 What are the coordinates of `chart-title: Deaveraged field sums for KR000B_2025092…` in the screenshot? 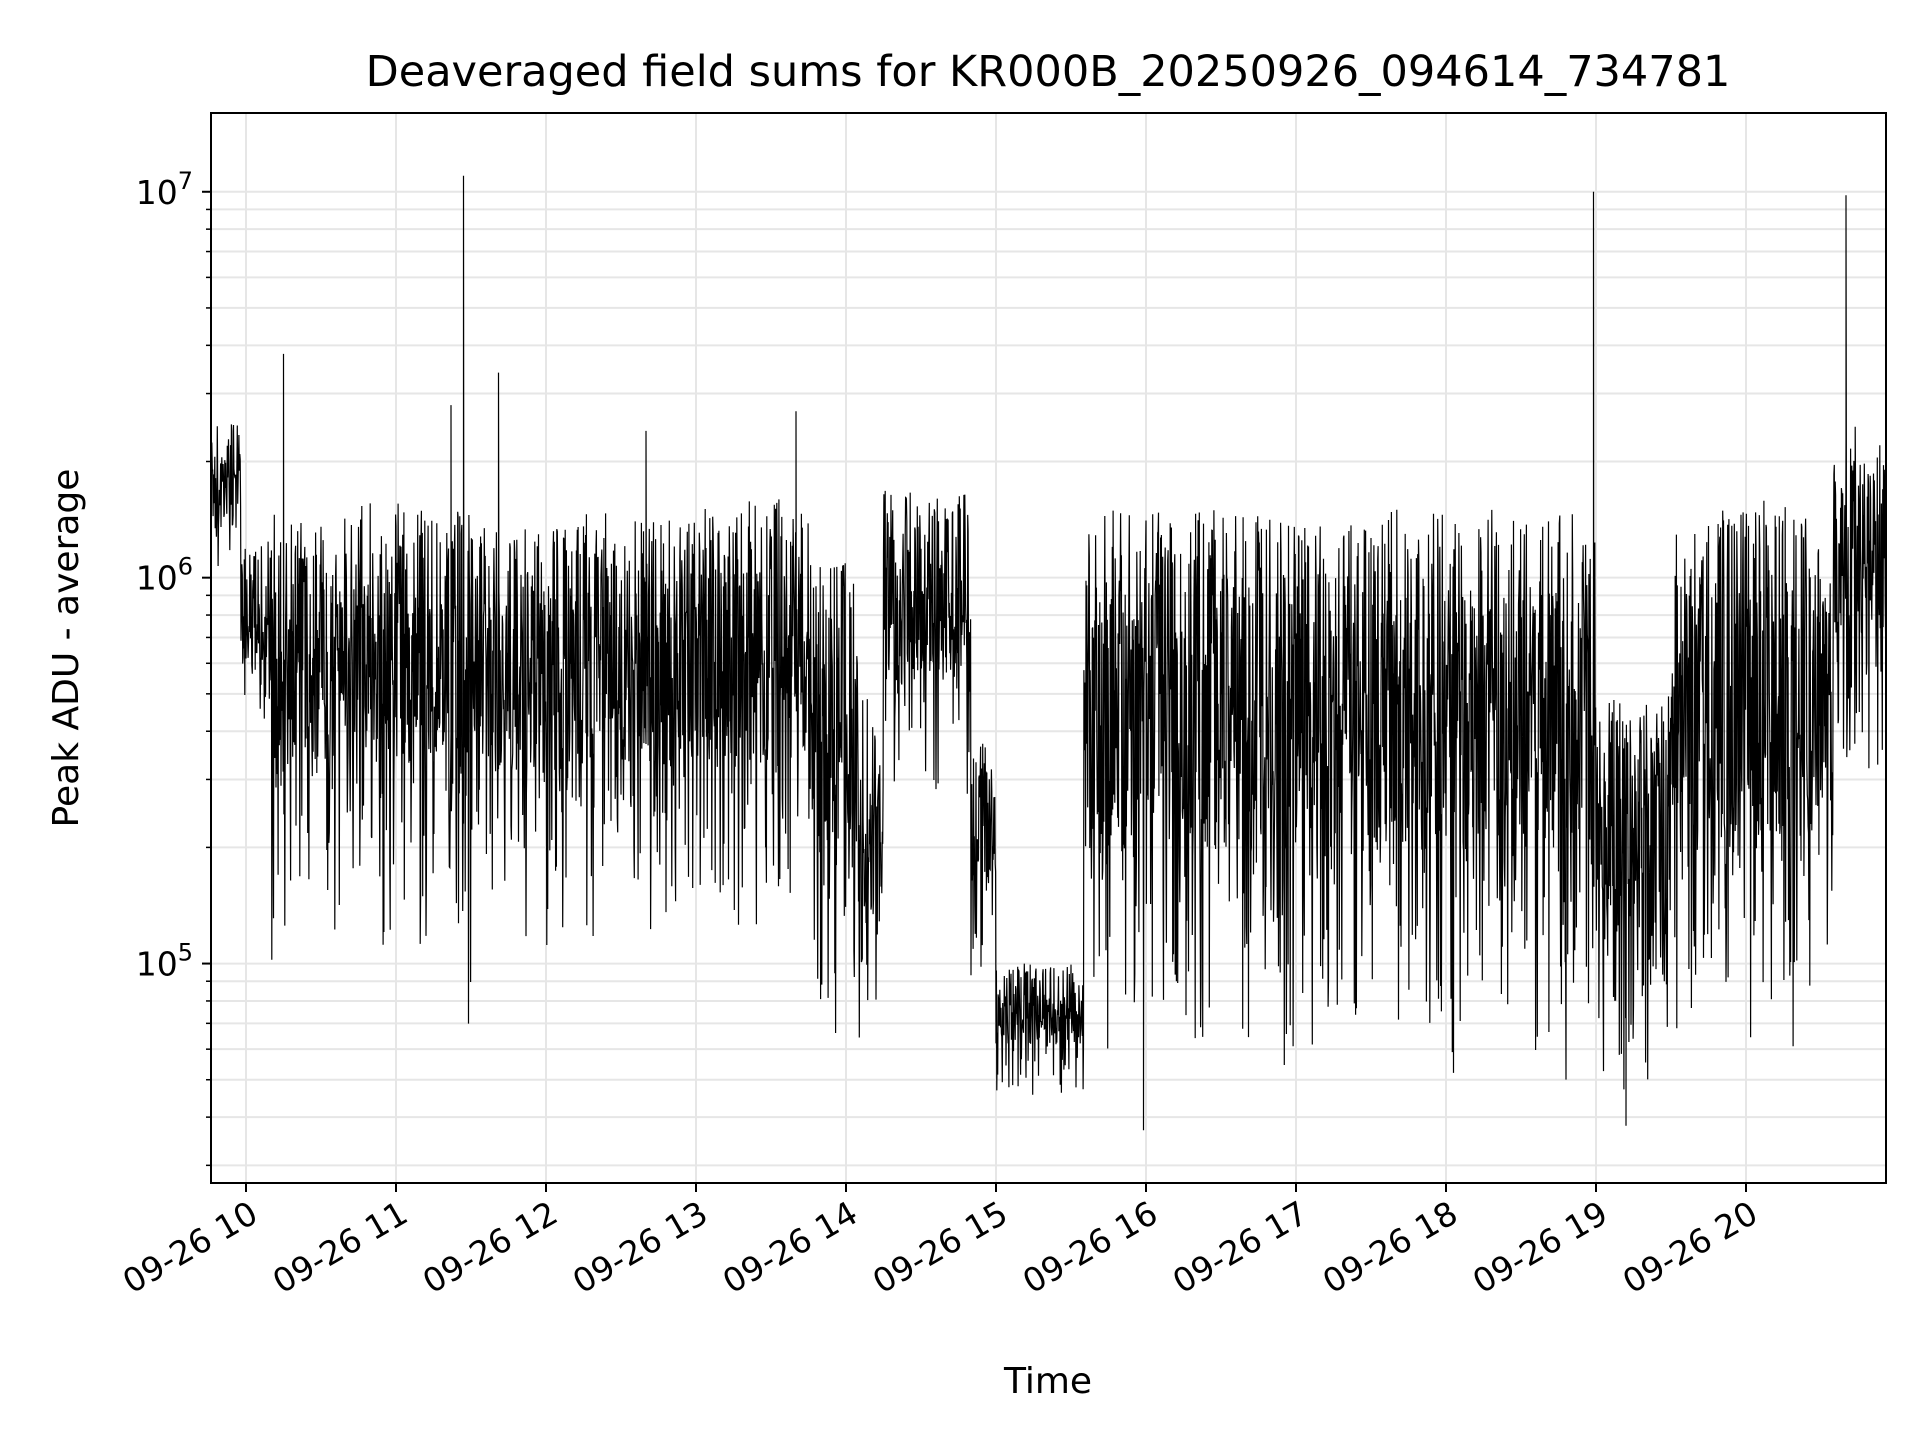 It's located at (1048, 72).